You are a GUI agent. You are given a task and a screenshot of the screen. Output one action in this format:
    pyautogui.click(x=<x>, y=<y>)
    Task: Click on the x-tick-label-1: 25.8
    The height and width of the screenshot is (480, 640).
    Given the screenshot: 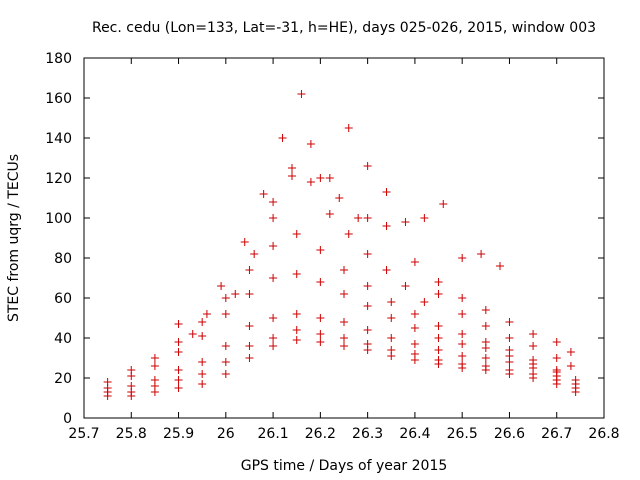 What is the action you would take?
    pyautogui.click(x=131, y=434)
    